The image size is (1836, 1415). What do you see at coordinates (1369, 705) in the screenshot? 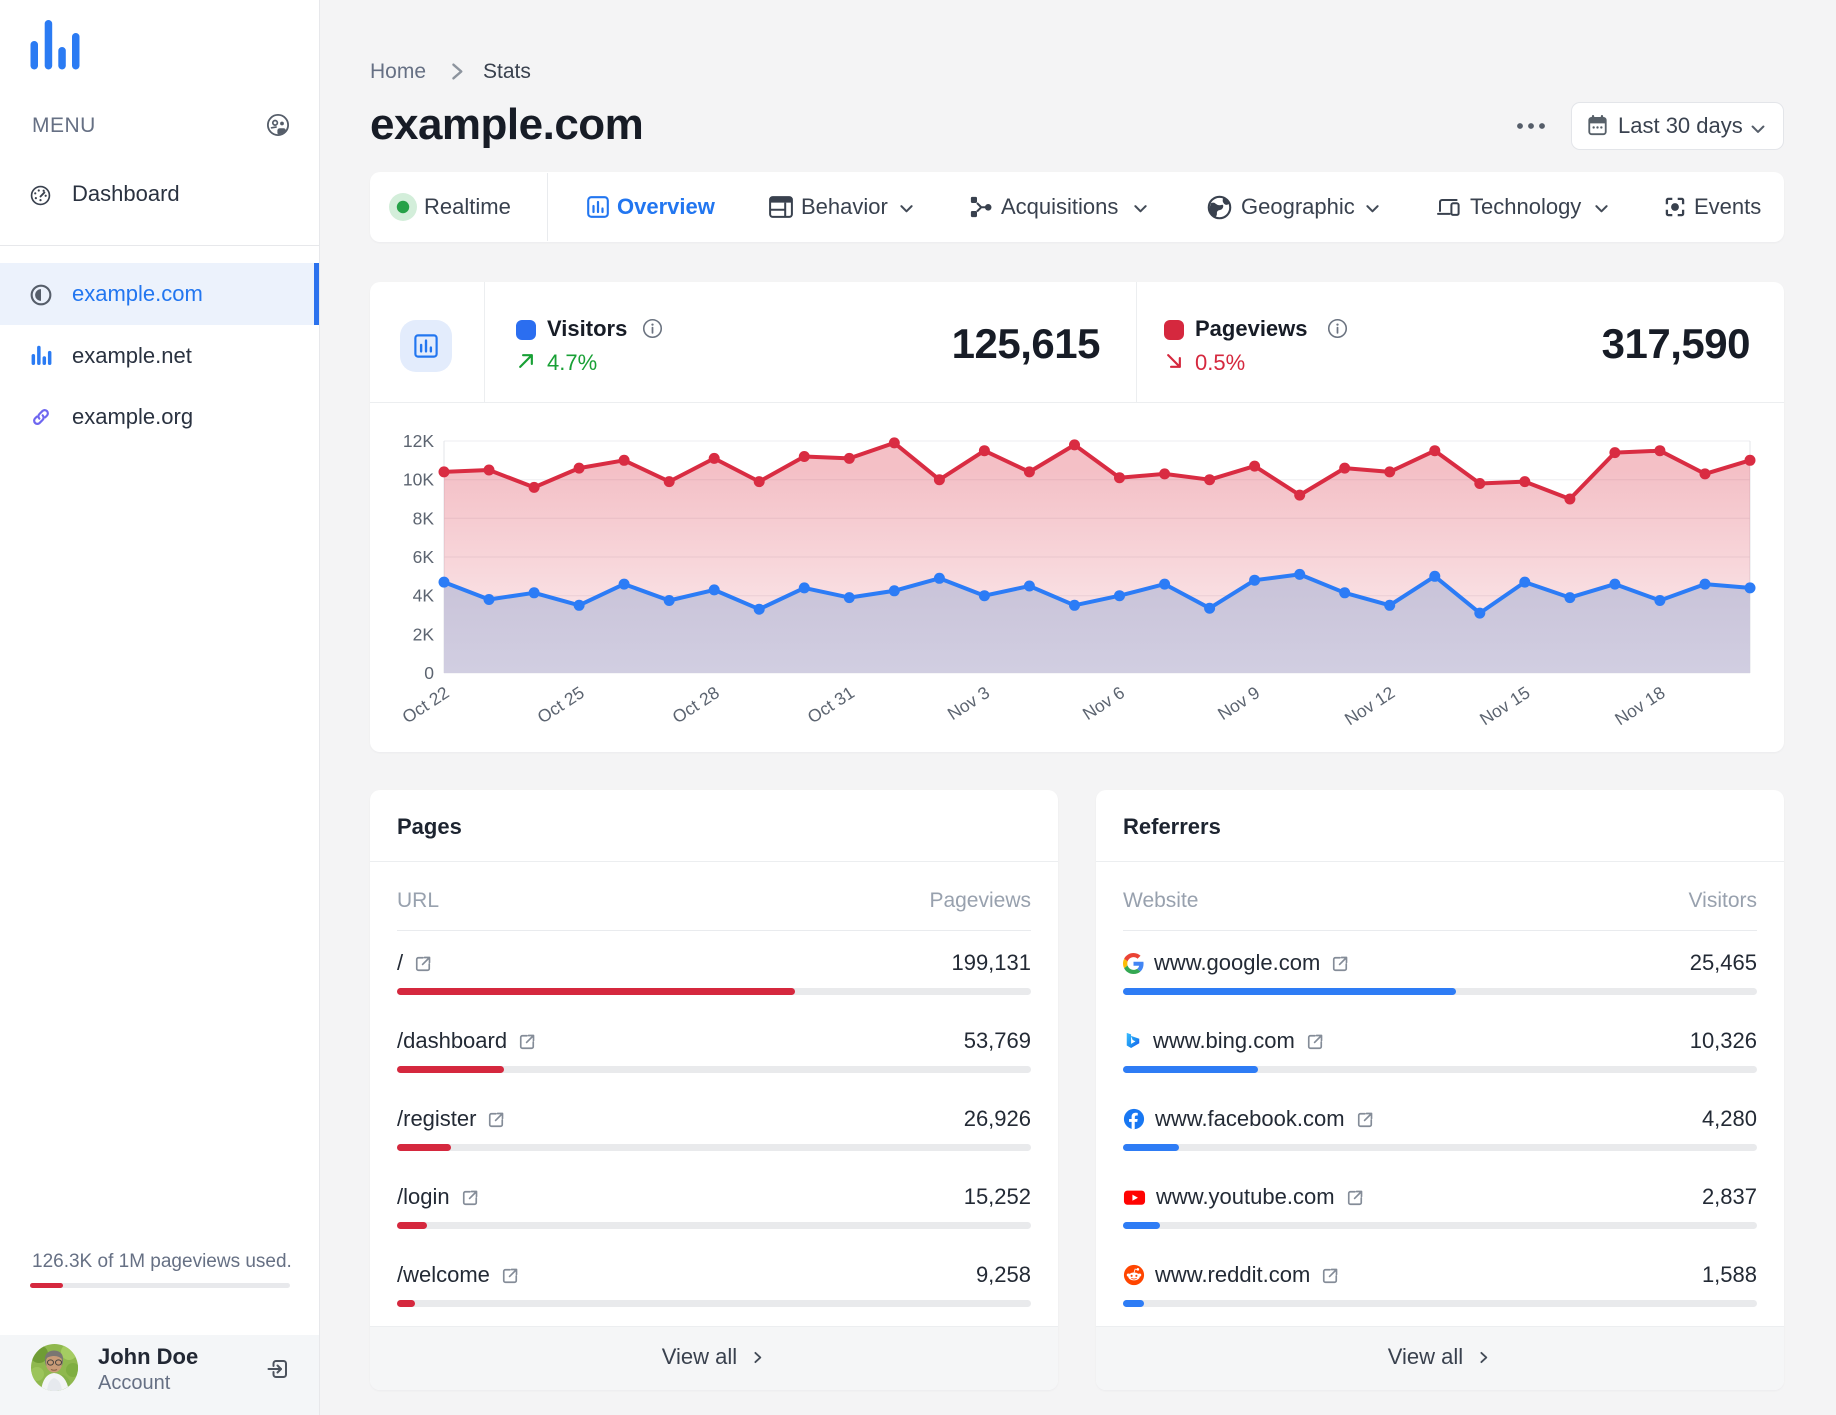
I see `svg-text: Nov 12` at bounding box center [1369, 705].